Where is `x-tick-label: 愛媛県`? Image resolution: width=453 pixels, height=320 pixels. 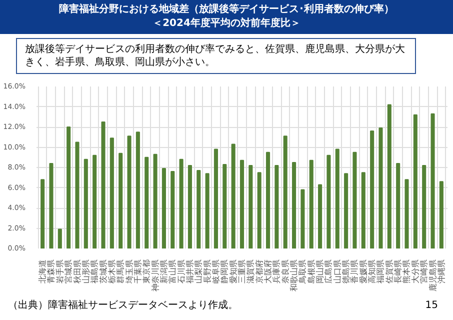
x-tick-label: 愛媛県 is located at coordinates (363, 272).